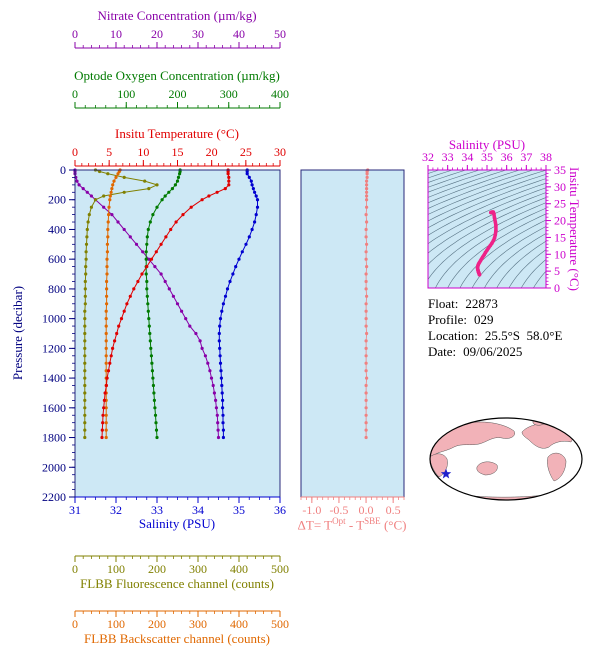 The width and height of the screenshot is (609, 663). Describe the element at coordinates (311, 510) in the screenshot. I see `tick-label: -1.0` at that location.